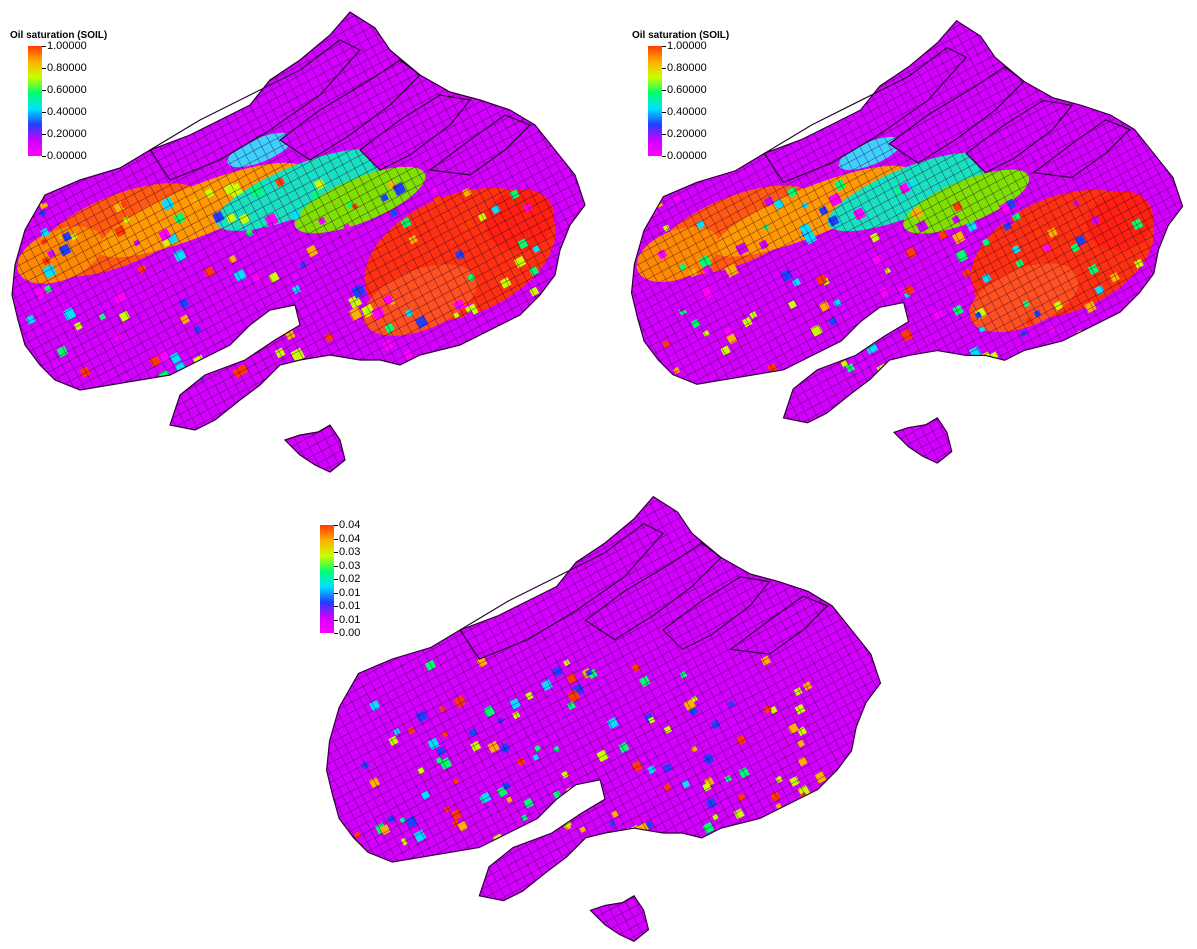  What do you see at coordinates (350, 633) in the screenshot?
I see `colorbar-tick-label: 0.00` at bounding box center [350, 633].